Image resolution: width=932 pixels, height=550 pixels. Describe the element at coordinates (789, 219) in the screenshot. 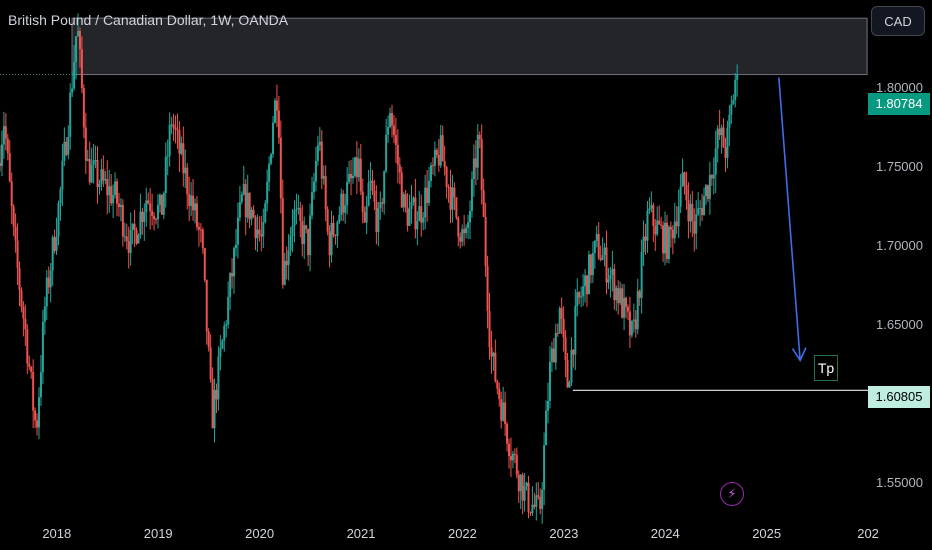

I see `short-arrow-shaft` at that location.